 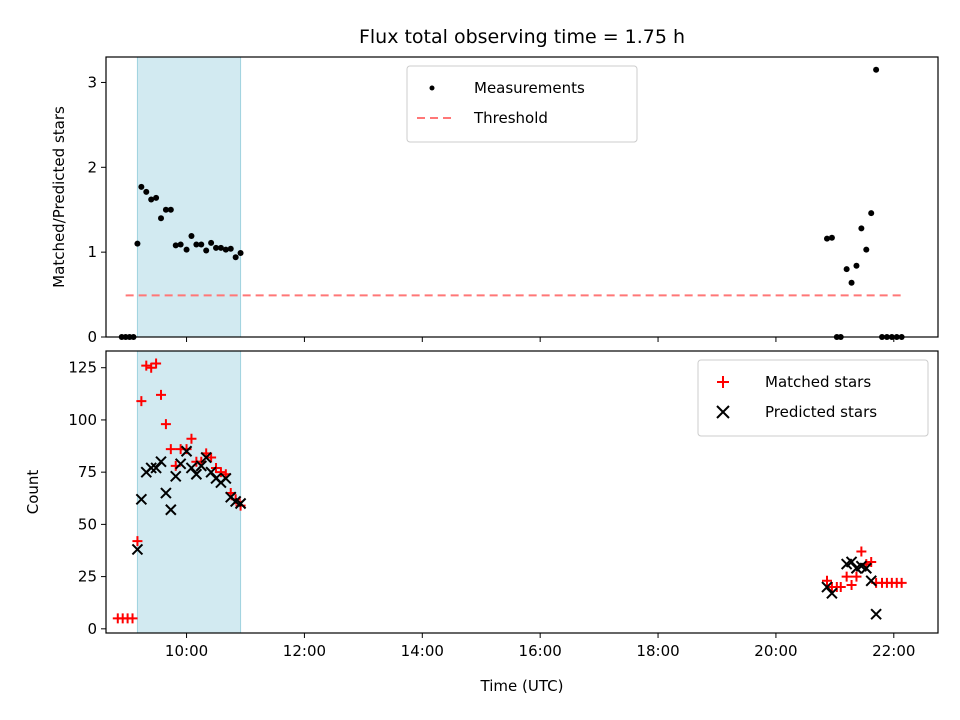 I want to click on x-axis-label: Time (UTC), so click(x=522, y=686).